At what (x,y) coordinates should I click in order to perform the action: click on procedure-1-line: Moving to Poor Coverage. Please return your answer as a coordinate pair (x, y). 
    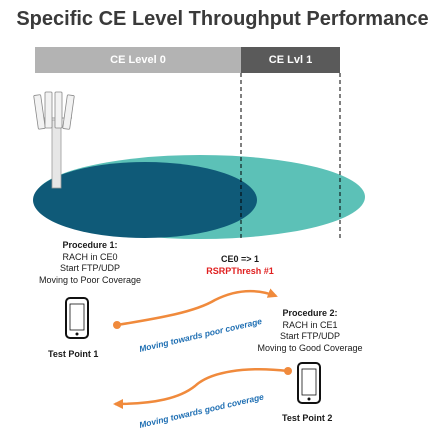
    Looking at the image, I should click on (90, 279).